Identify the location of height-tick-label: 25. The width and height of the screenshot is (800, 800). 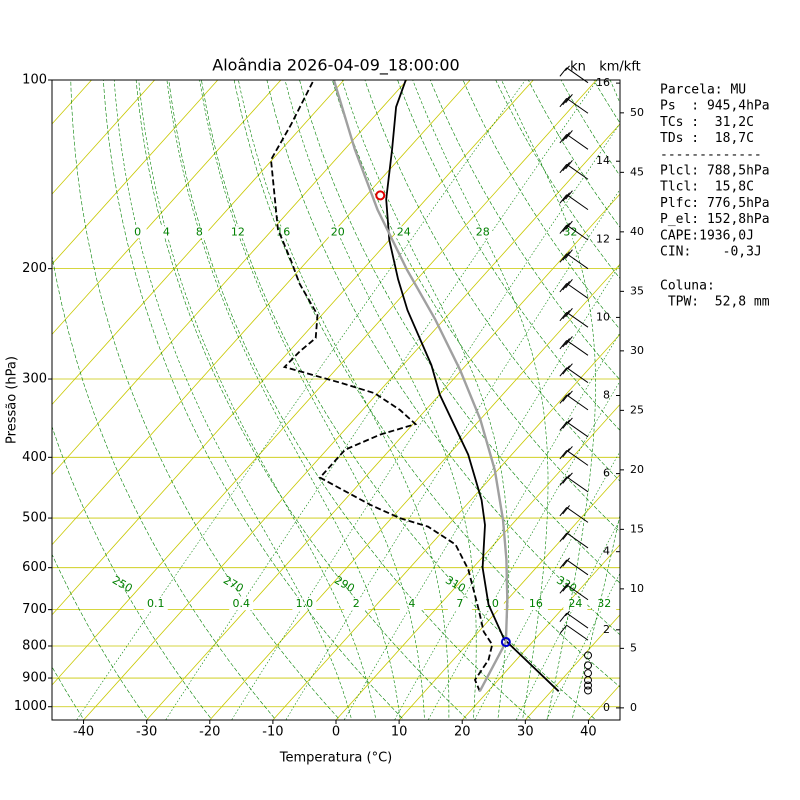
(637, 409).